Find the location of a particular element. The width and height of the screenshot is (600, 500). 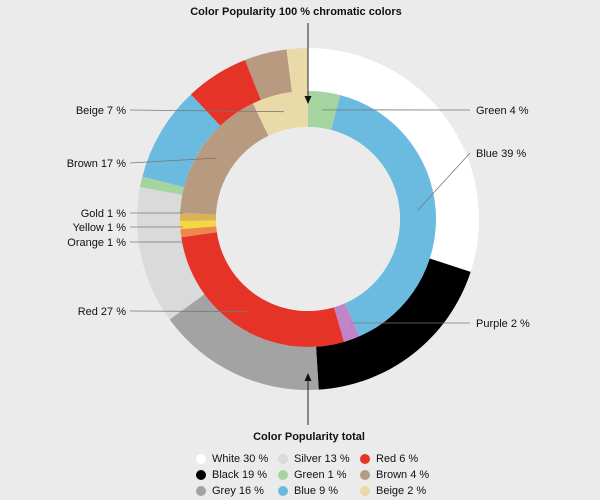

inner-slice-beige is located at coordinates (280, 113).